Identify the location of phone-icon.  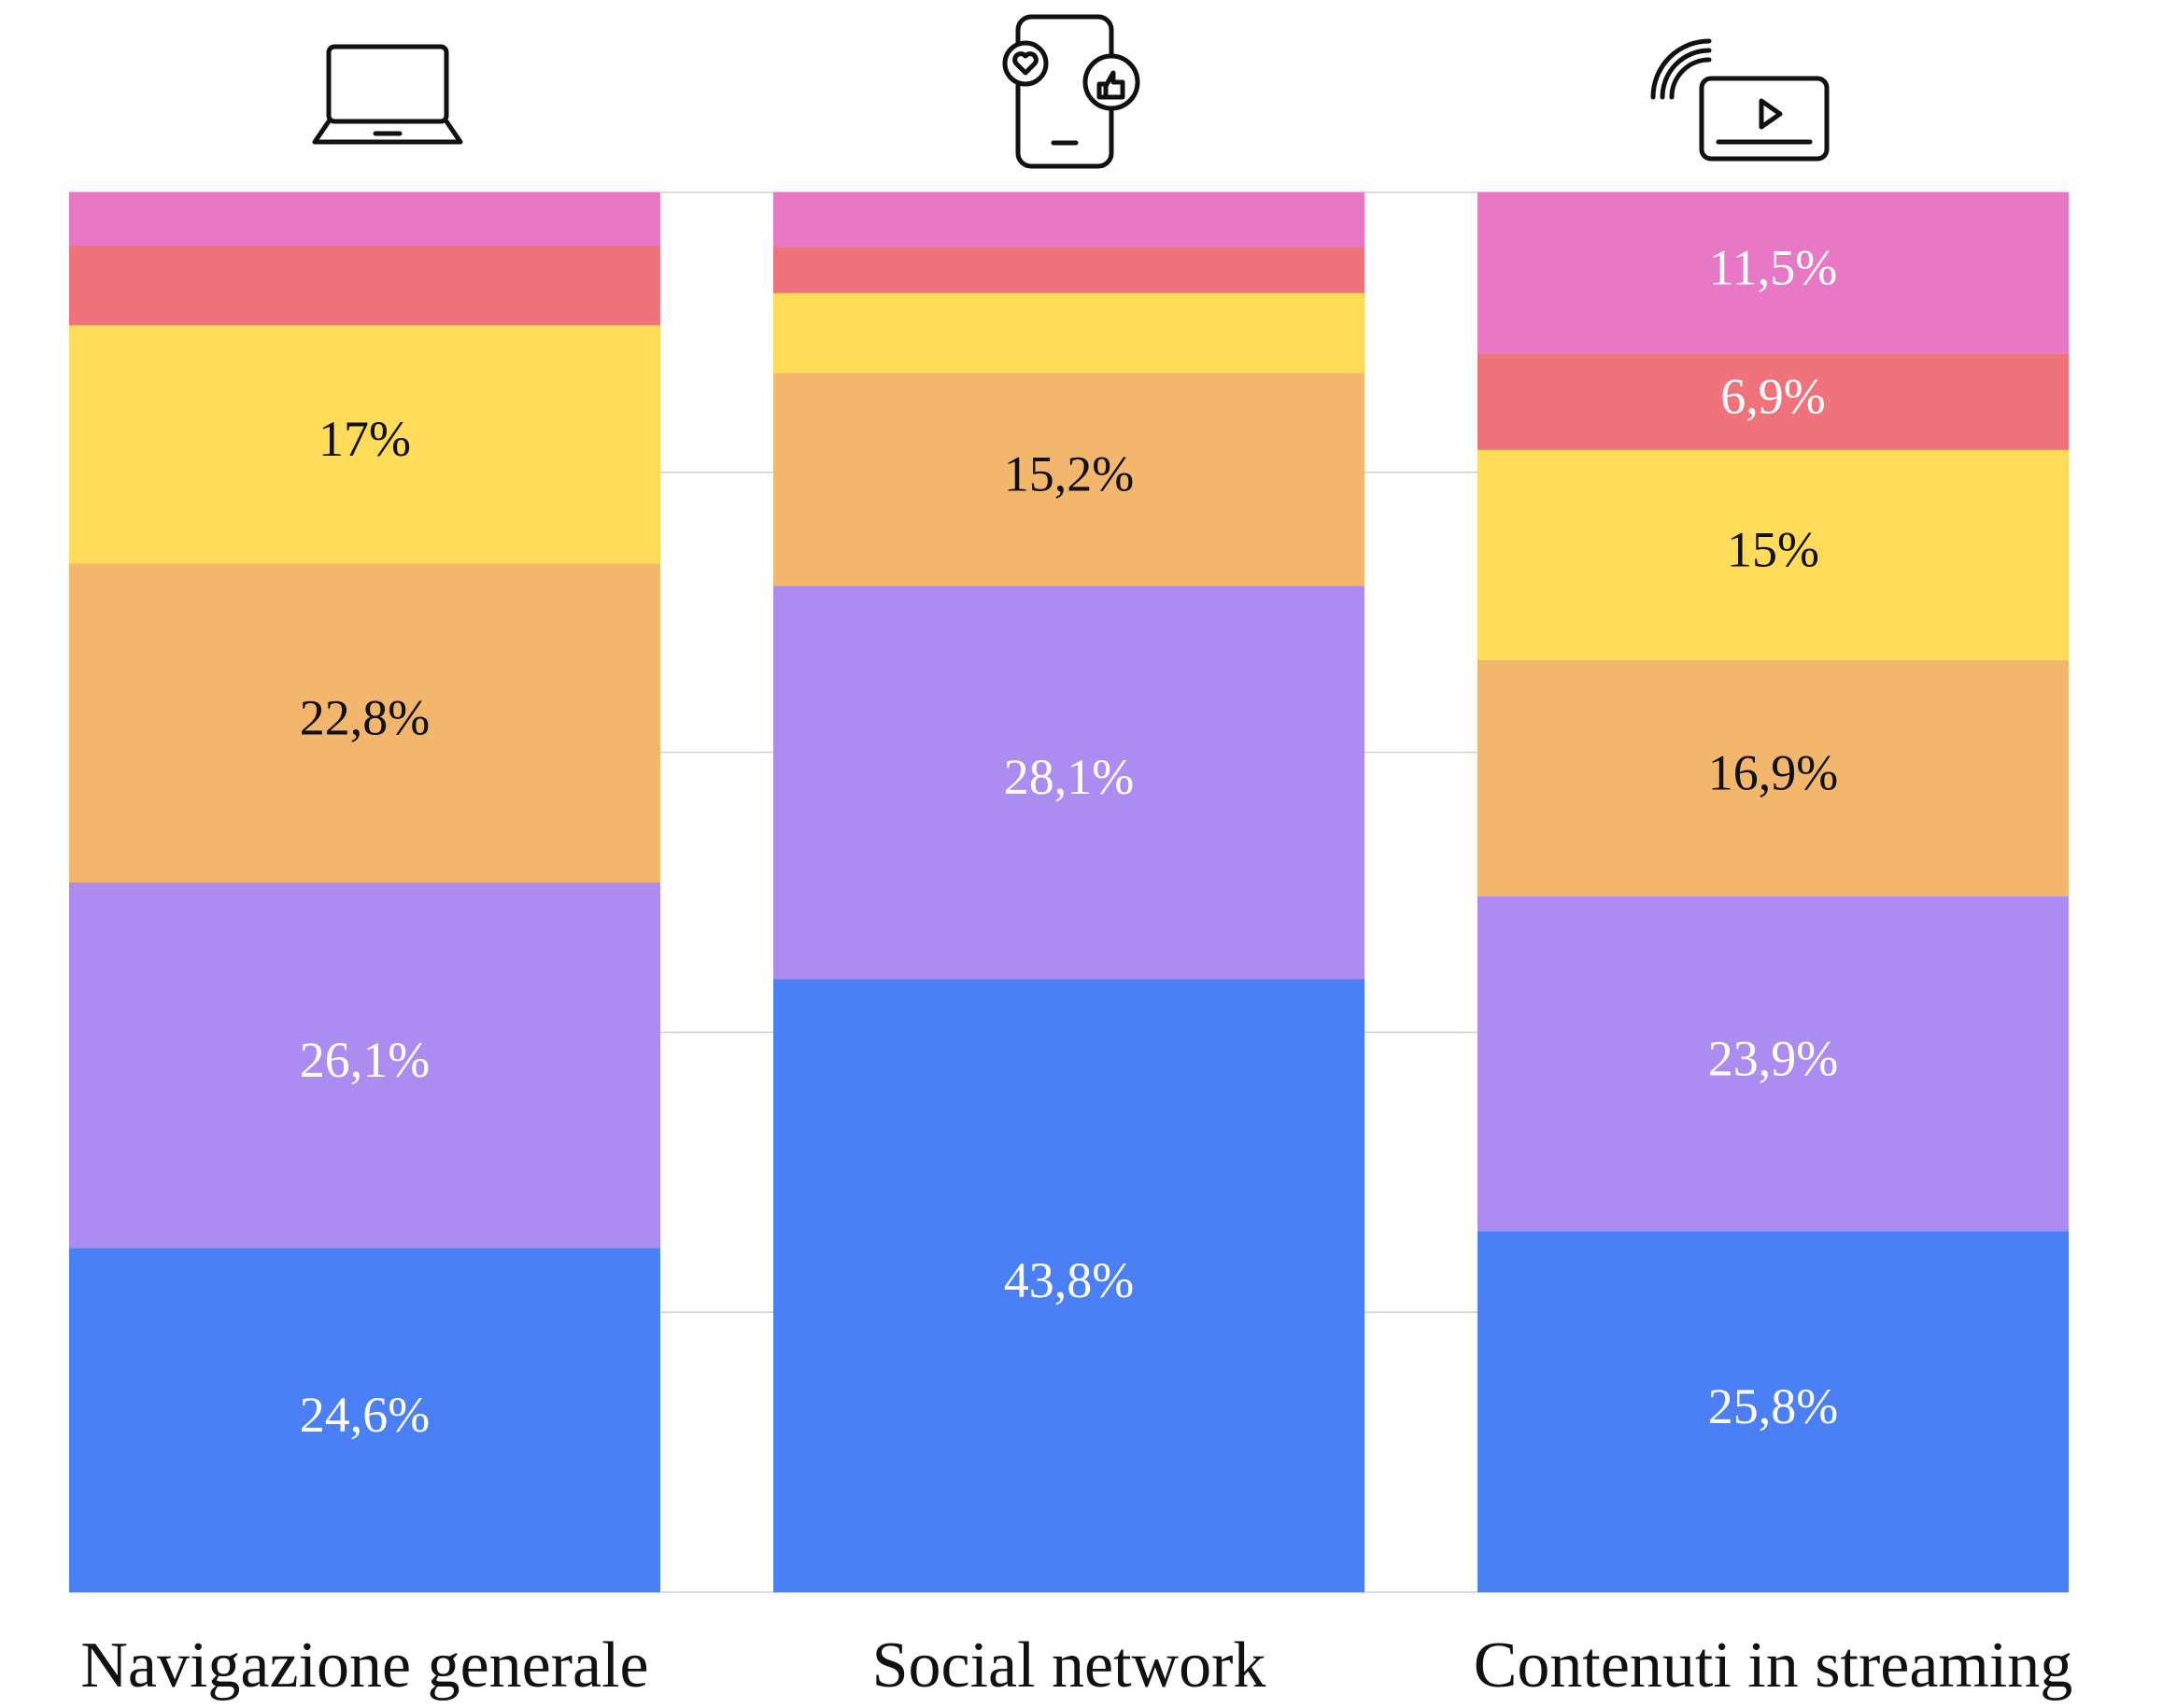
(1071, 91).